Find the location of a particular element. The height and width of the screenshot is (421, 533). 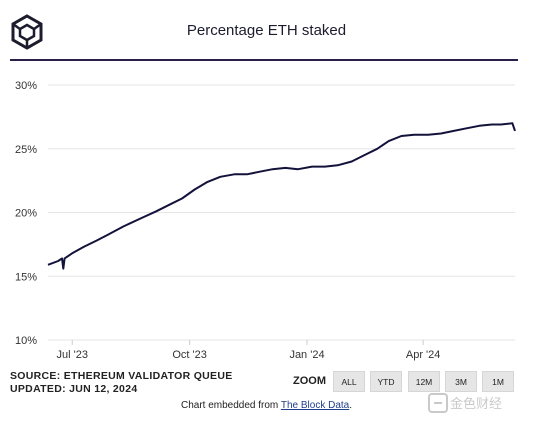

y-tick-label: 10% is located at coordinates (26, 341).